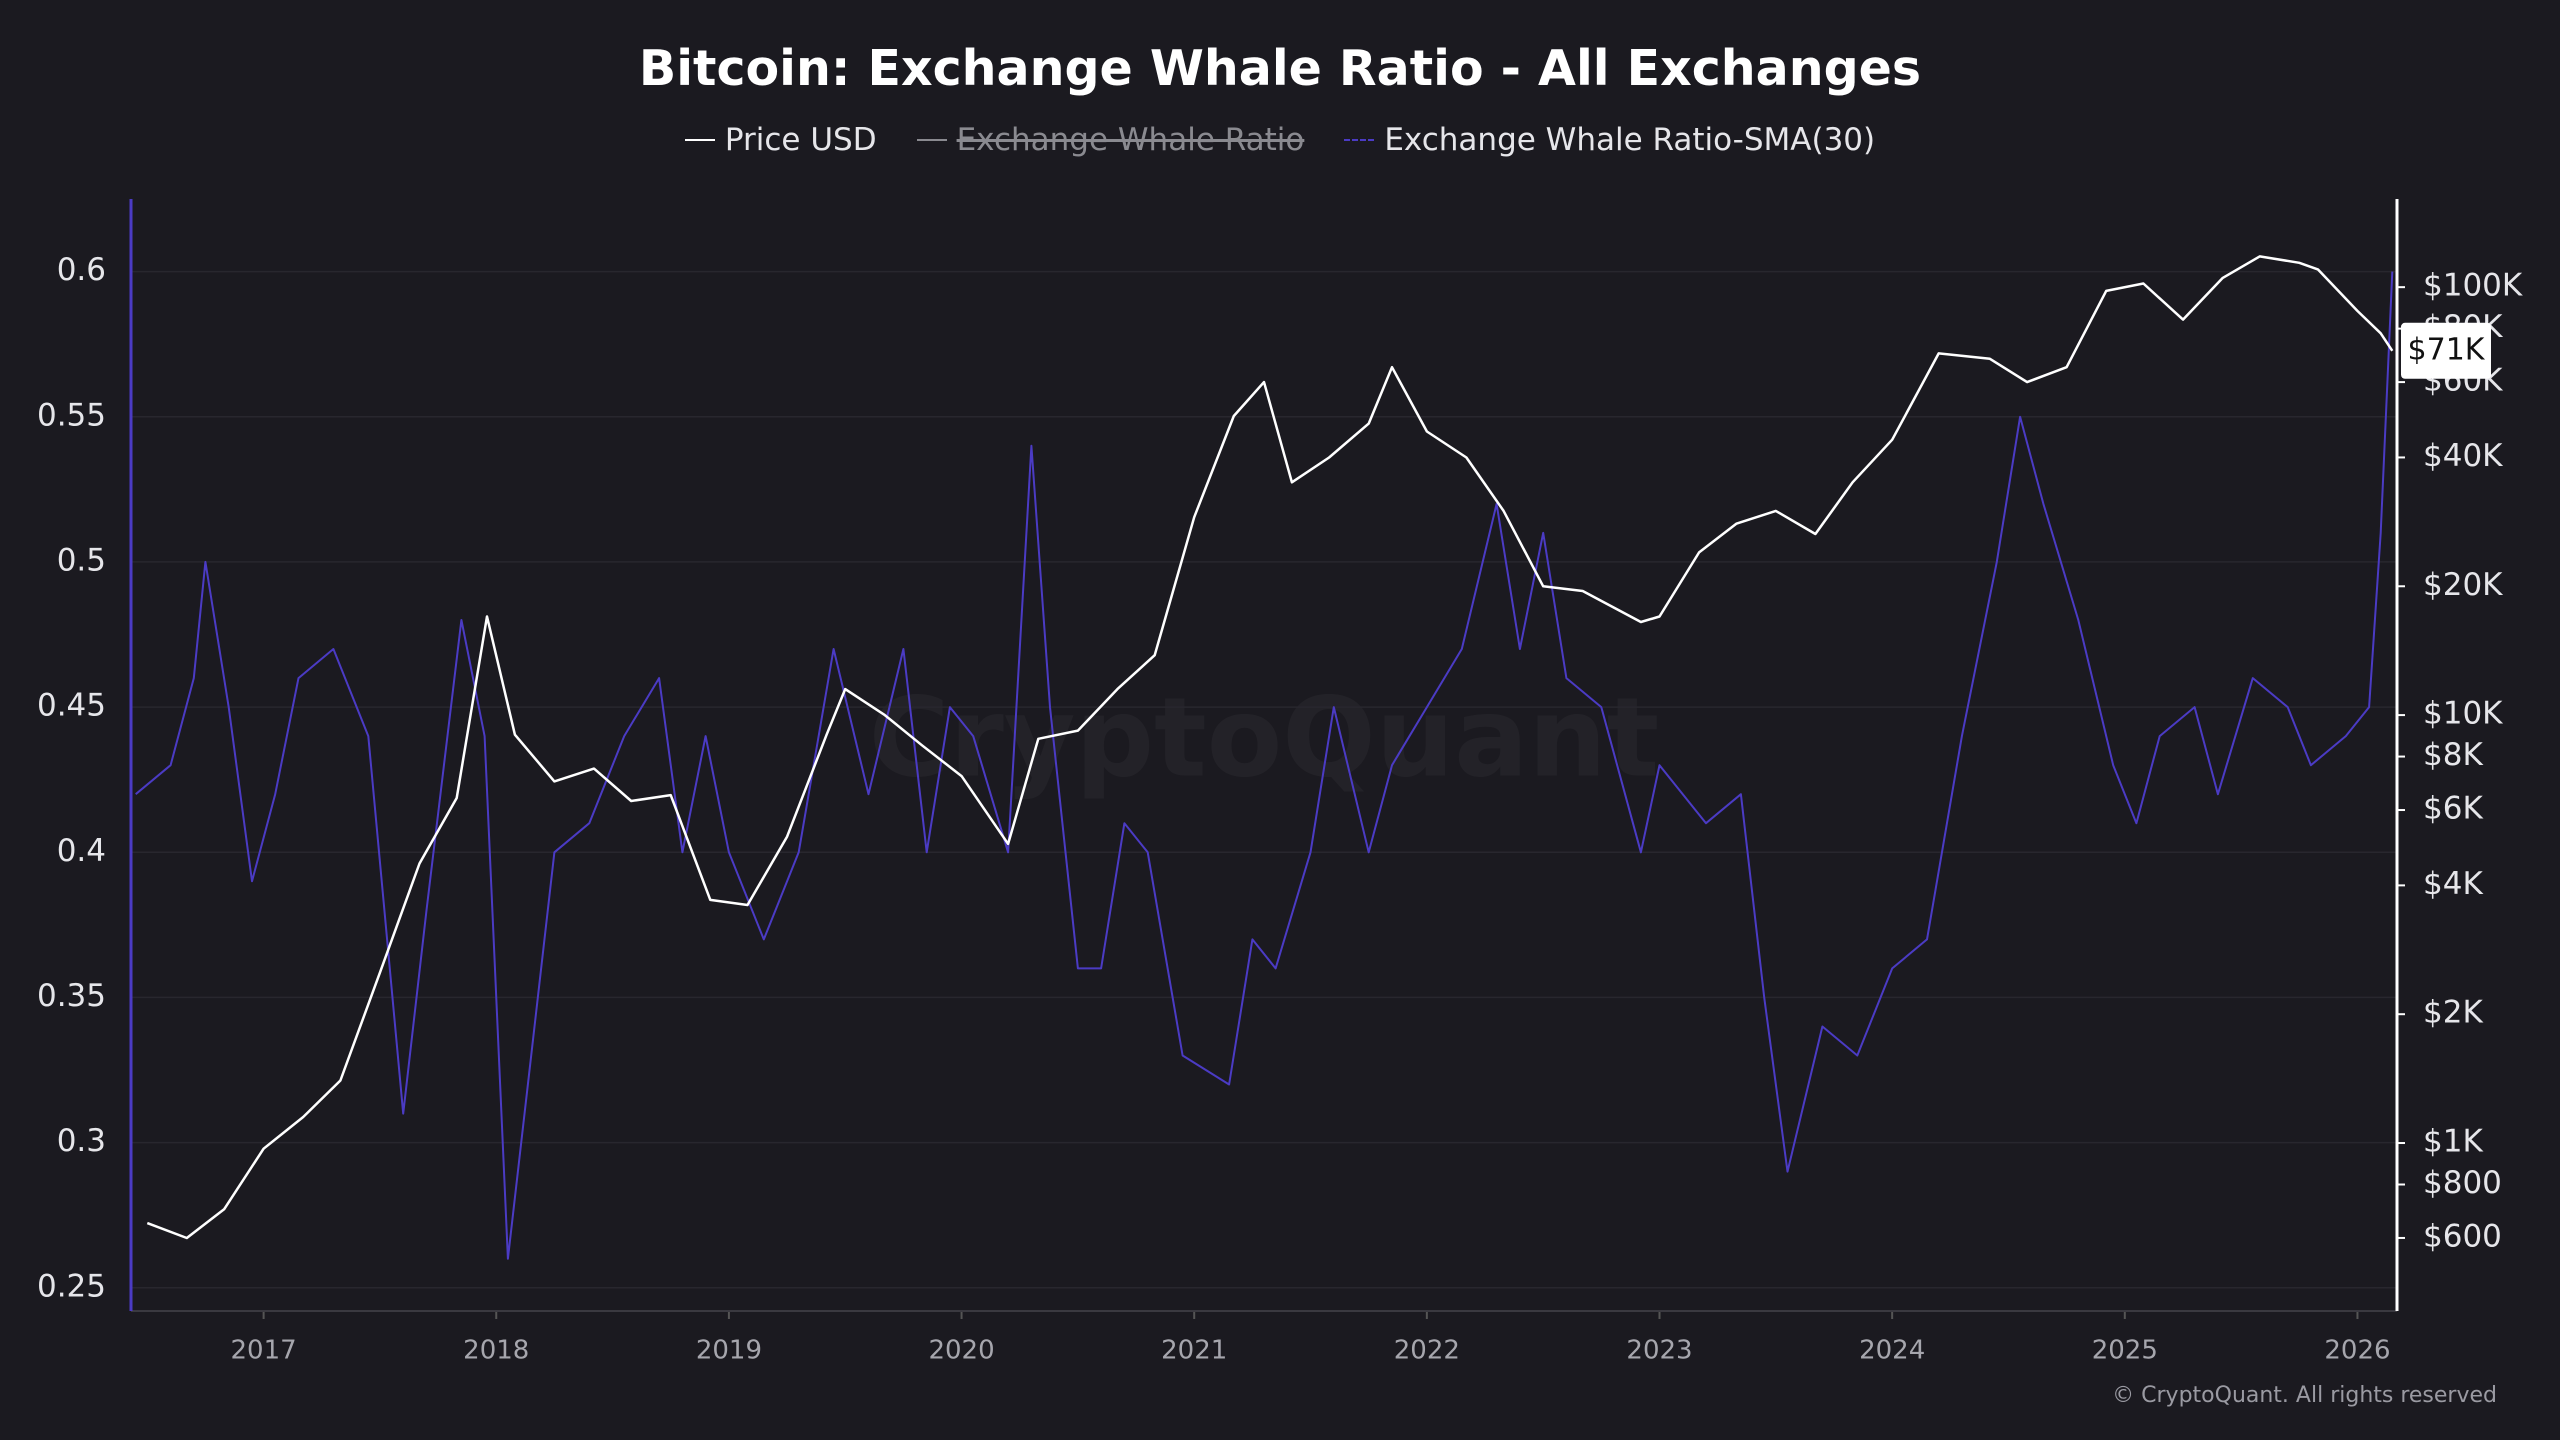 The image size is (2560, 1440). I want to click on y2-tick-label: $1K, so click(2453, 1142).